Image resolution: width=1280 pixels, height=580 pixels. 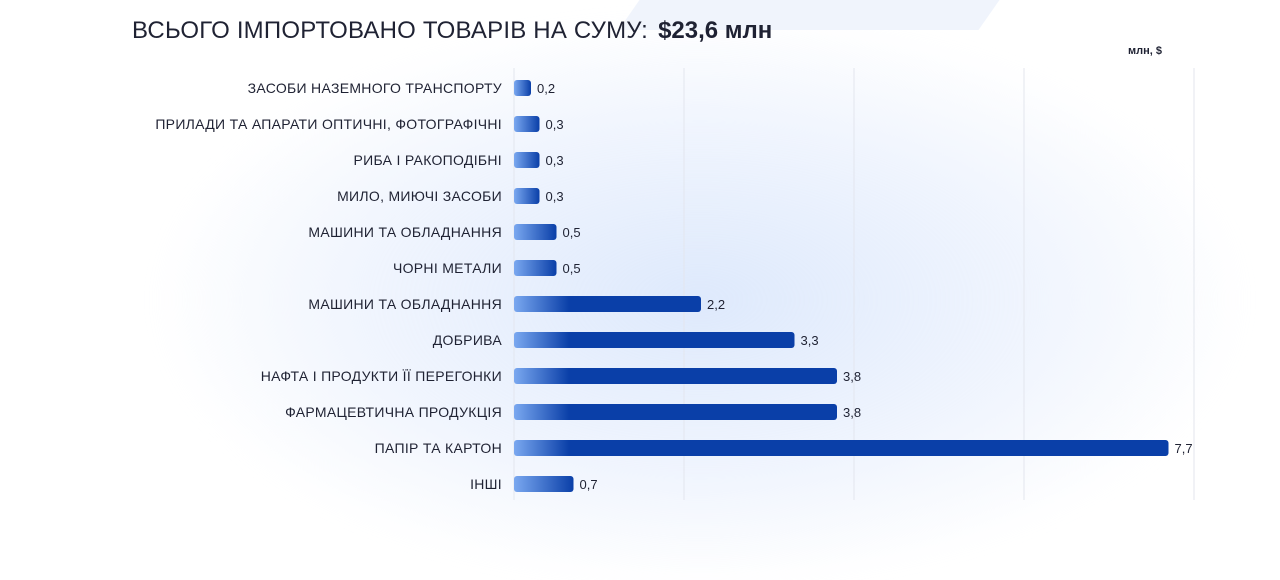 I want to click on category-label: НАФТА І ПРОДУКТИ ЇЇ ПЕРЕГОНКИ, so click(x=381, y=376).